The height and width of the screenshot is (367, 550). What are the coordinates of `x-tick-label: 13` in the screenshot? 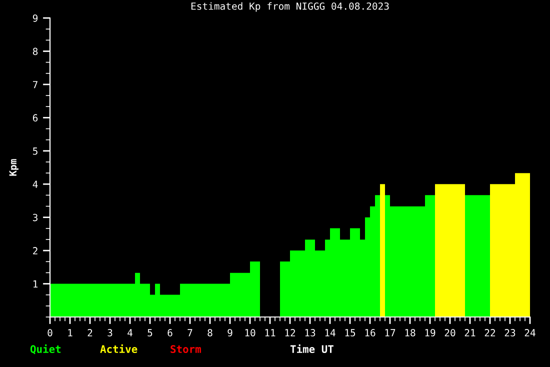 It's located at (310, 332).